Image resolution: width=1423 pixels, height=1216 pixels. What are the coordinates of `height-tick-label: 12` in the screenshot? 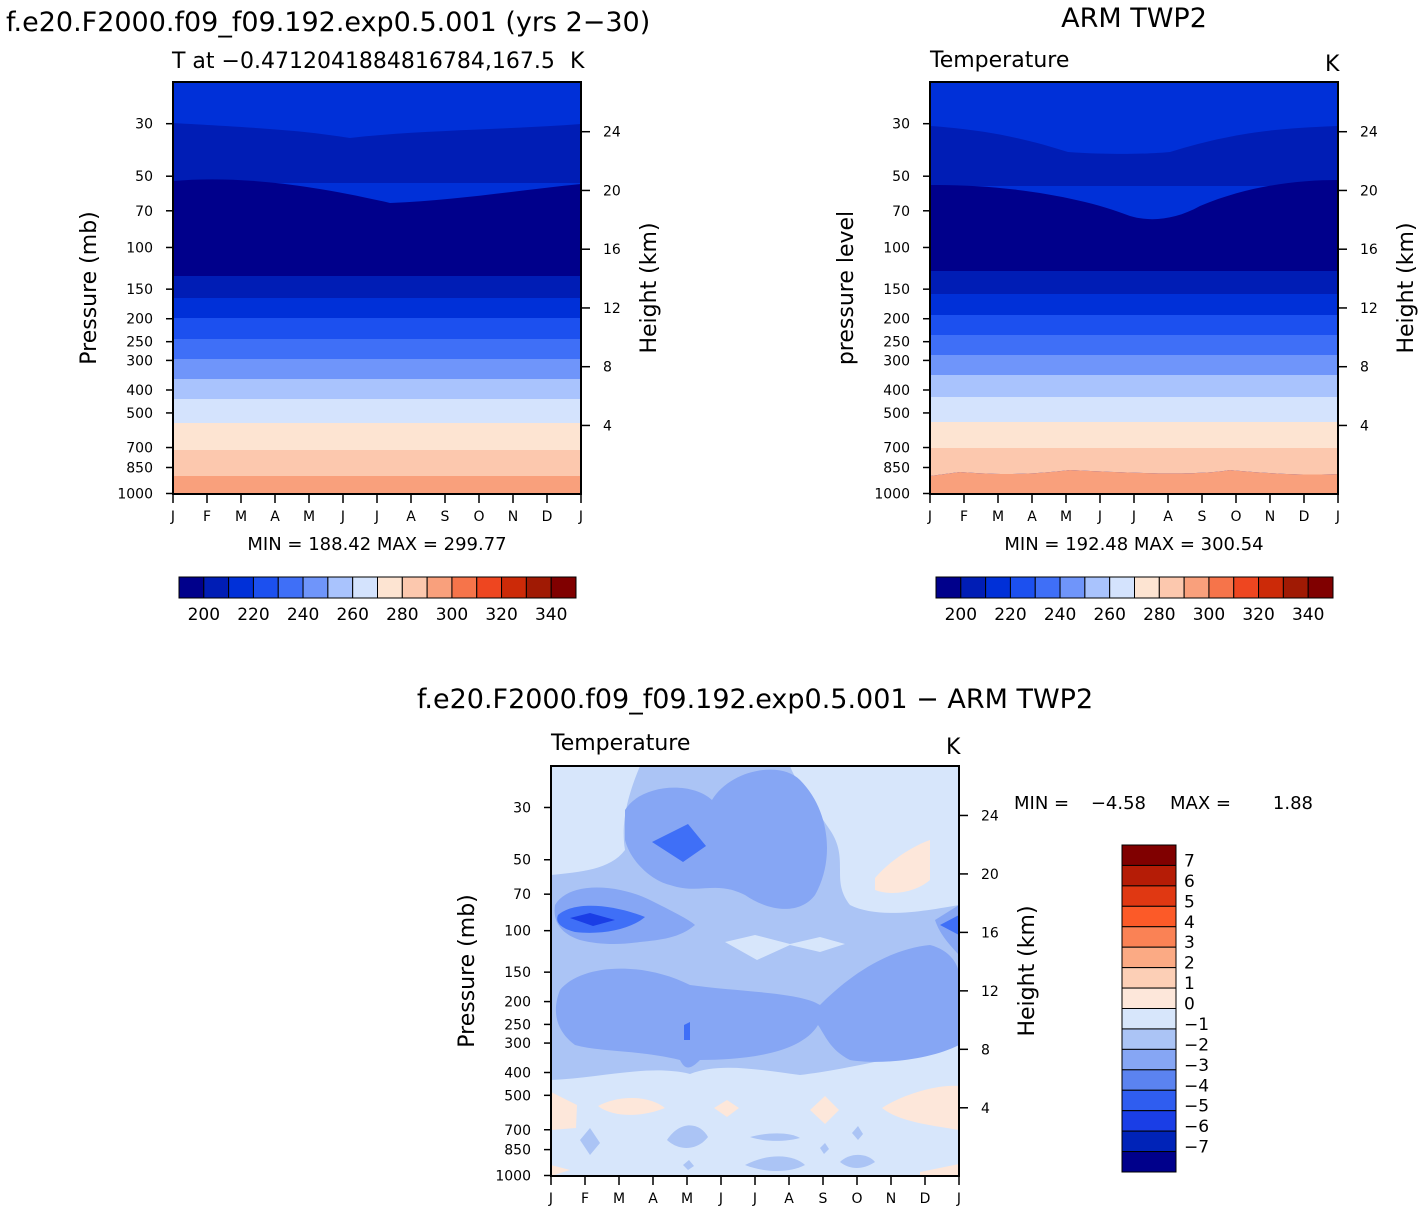 It's located at (612, 309).